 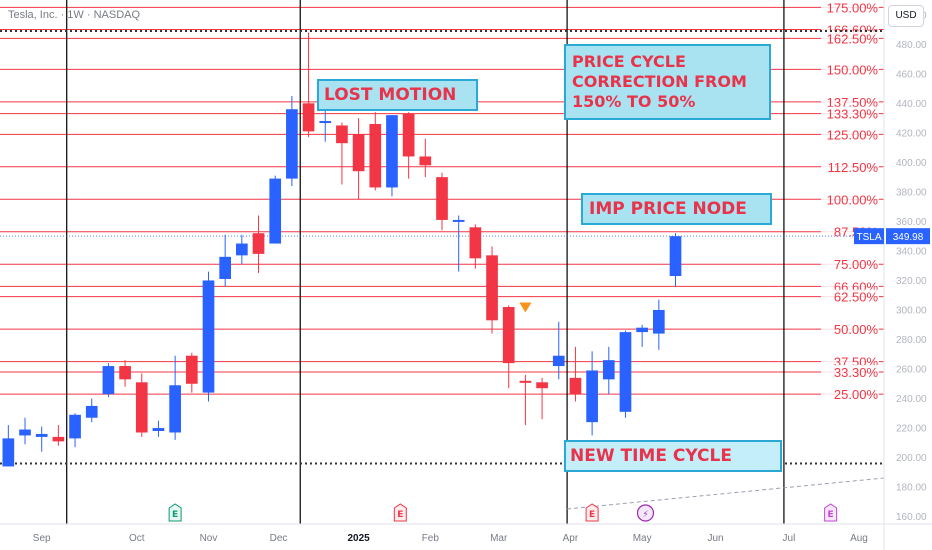 I want to click on price-tick-label: 180.00, so click(x=911, y=488).